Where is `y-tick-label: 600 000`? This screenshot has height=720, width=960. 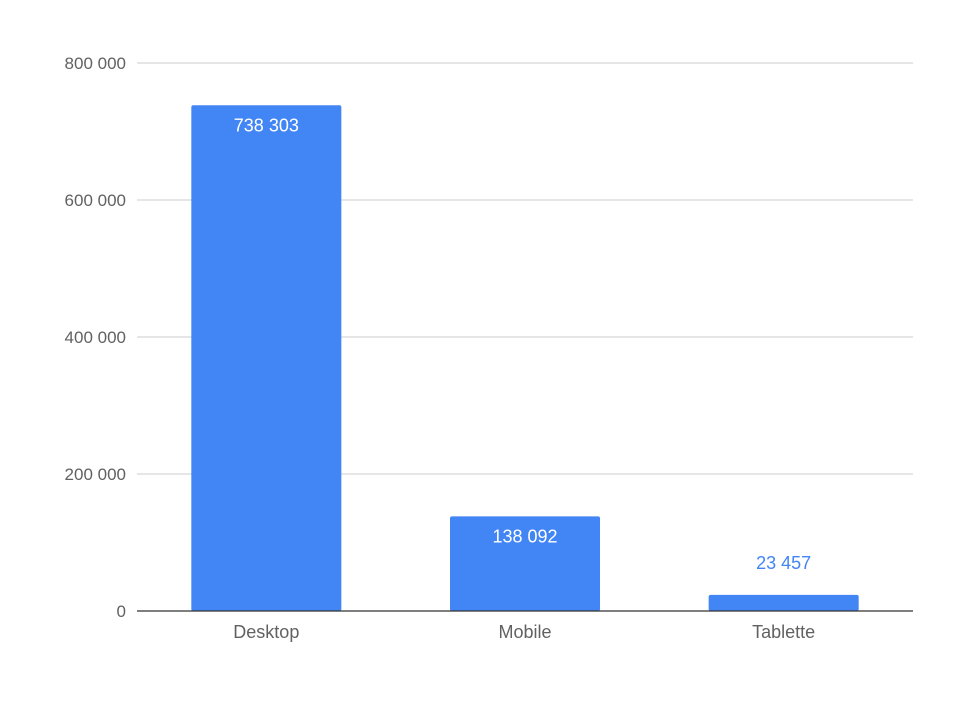
y-tick-label: 600 000 is located at coordinates (95, 200).